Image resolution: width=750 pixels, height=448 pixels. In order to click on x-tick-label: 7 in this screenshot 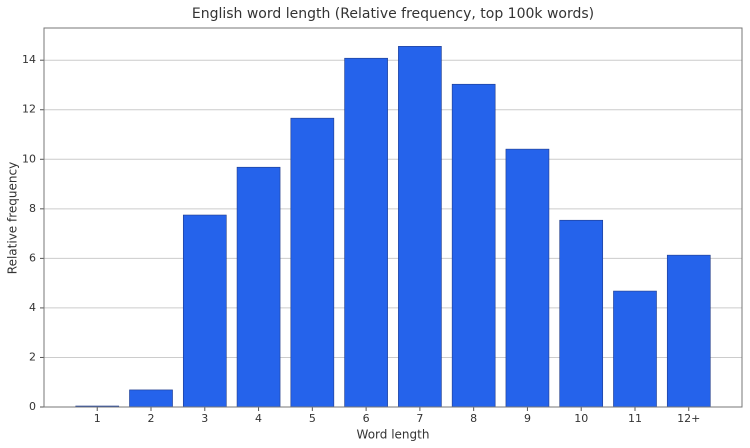, I will do `click(419, 418)`.